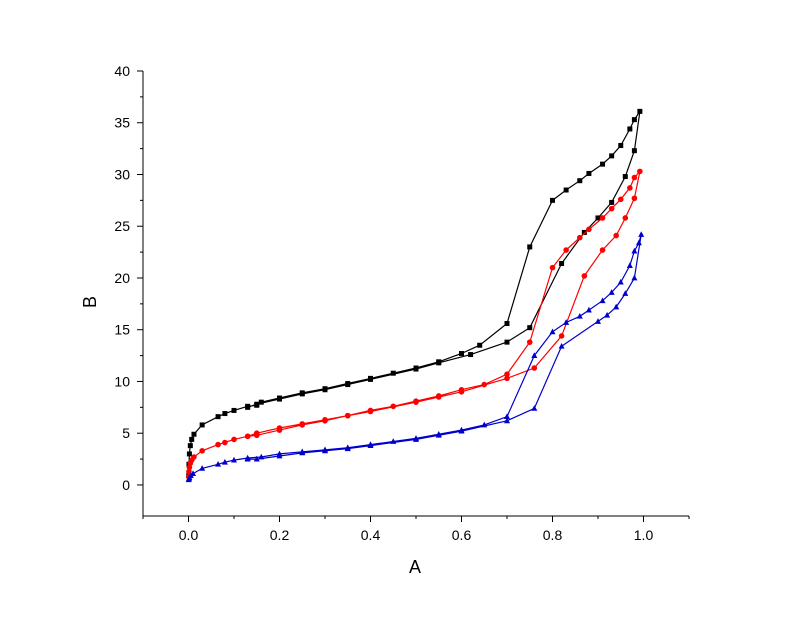  I want to click on x-tick-label: 0.4, so click(371, 535).